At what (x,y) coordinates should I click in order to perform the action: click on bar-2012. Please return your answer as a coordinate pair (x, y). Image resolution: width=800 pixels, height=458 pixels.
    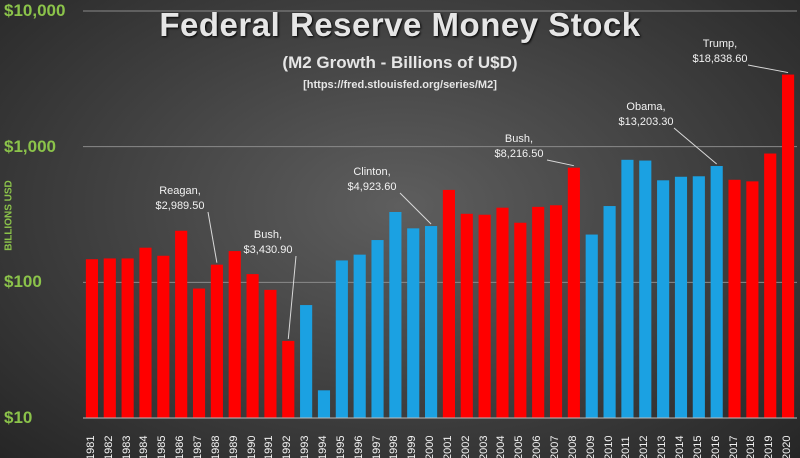
    Looking at the image, I should click on (645, 289).